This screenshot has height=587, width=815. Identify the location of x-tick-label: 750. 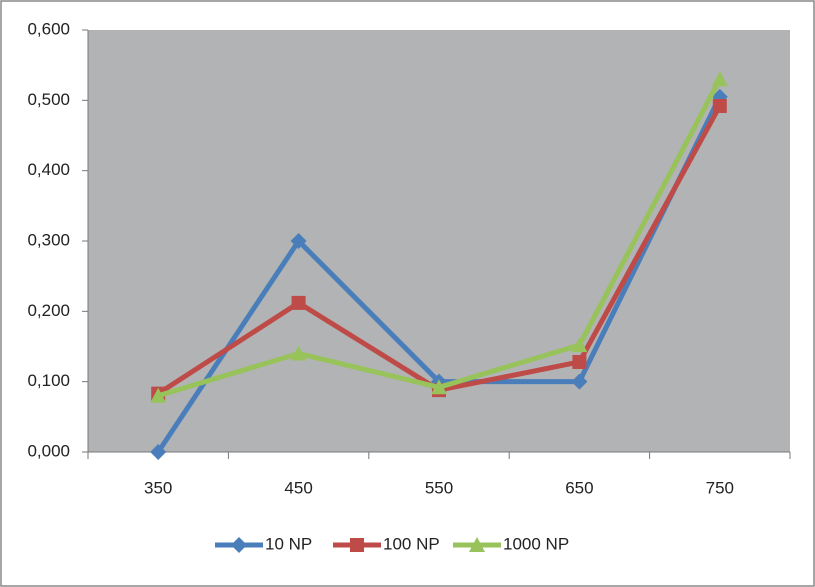
(720, 487).